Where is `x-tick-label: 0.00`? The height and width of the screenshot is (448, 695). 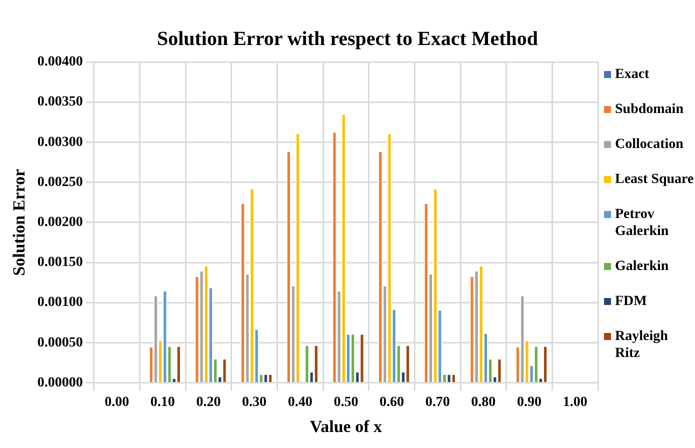 x-tick-label: 0.00 is located at coordinates (117, 402).